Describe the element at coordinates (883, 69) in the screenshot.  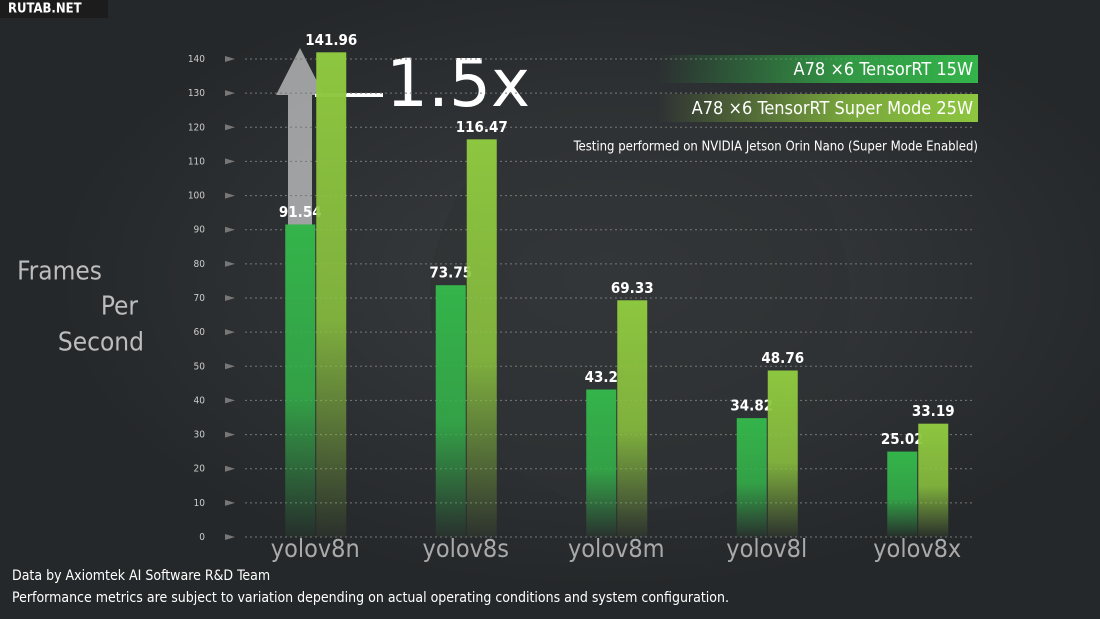
I see `legend-label: A78 ×6 TensorRT 15W` at that location.